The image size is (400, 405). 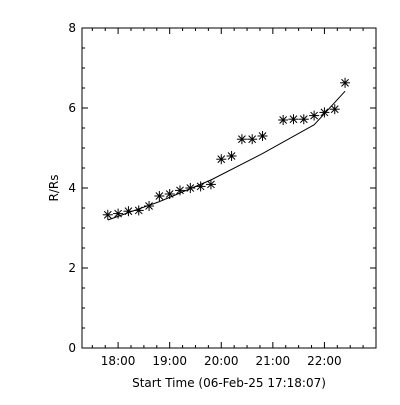 What do you see at coordinates (72, 268) in the screenshot?
I see `y-tick-label: 2` at bounding box center [72, 268].